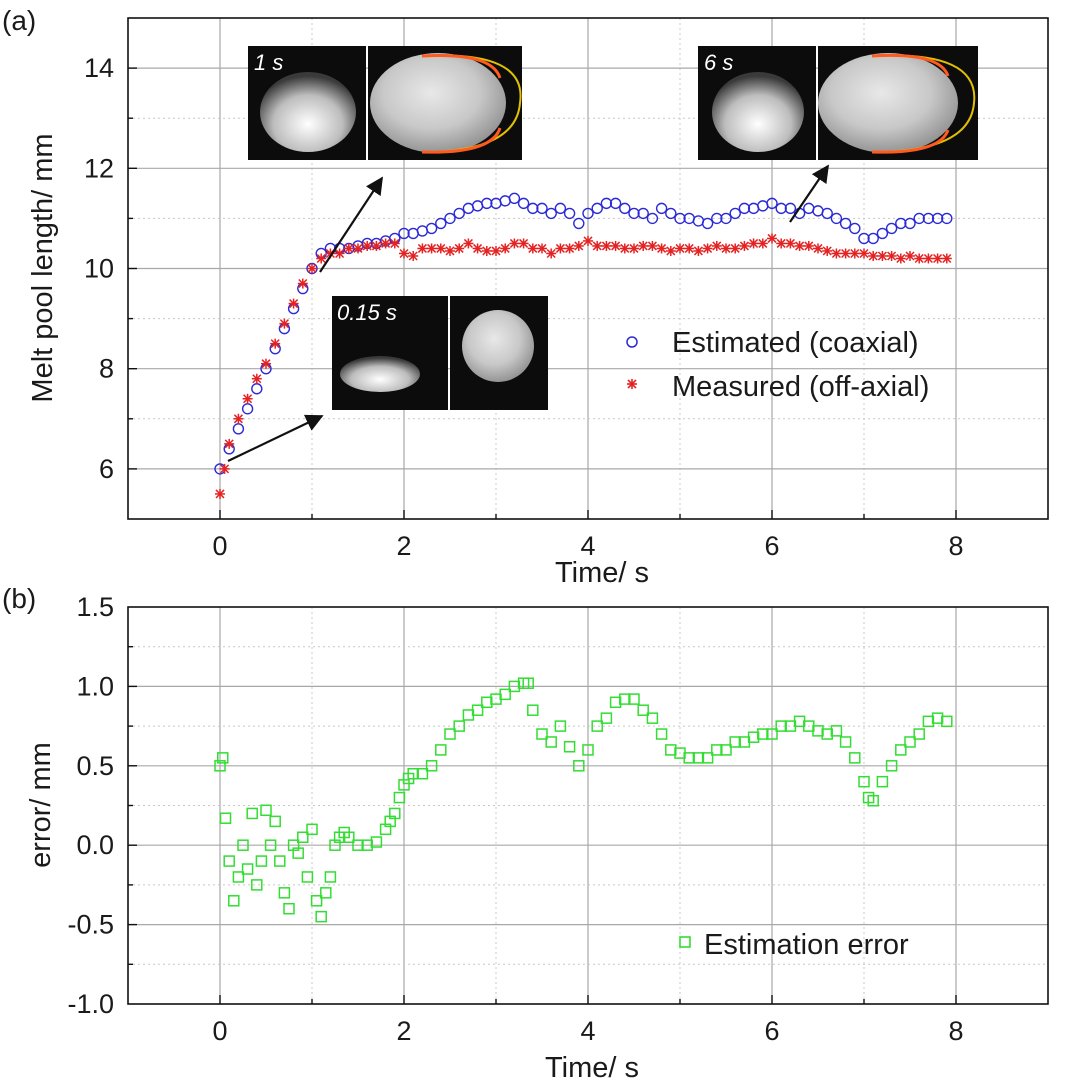 This screenshot has height=1087, width=1080. Describe the element at coordinates (41, 805) in the screenshot. I see `panel-b-y-axis-title: error/ mm` at that location.